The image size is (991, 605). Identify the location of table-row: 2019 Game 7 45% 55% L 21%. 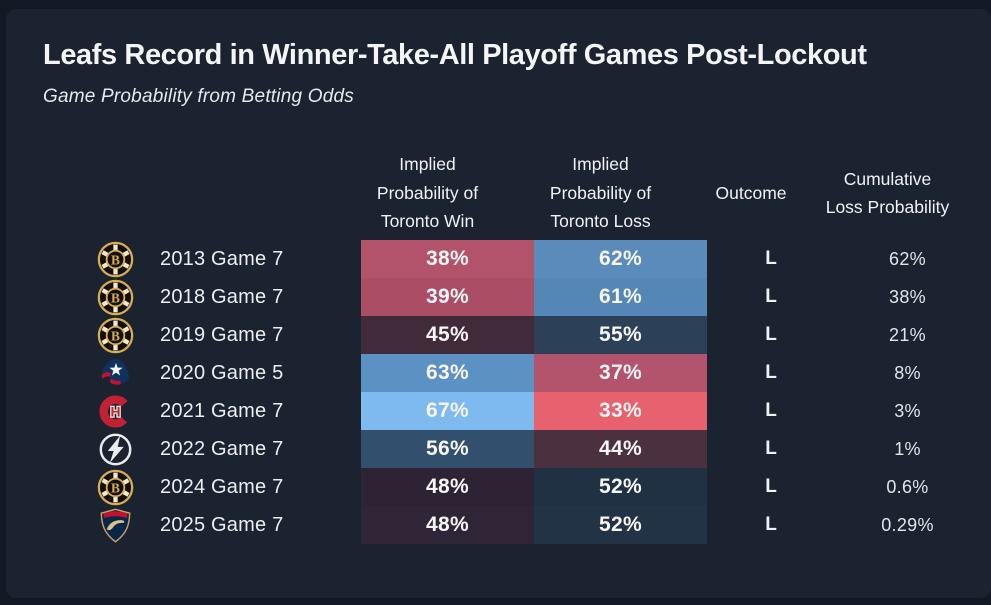
(535, 335).